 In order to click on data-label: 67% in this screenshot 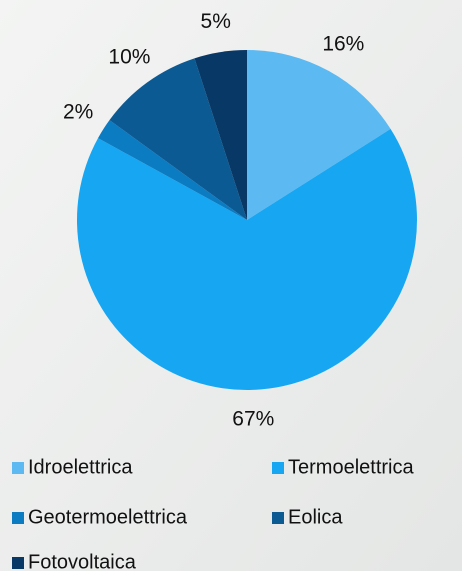, I will do `click(253, 418)`.